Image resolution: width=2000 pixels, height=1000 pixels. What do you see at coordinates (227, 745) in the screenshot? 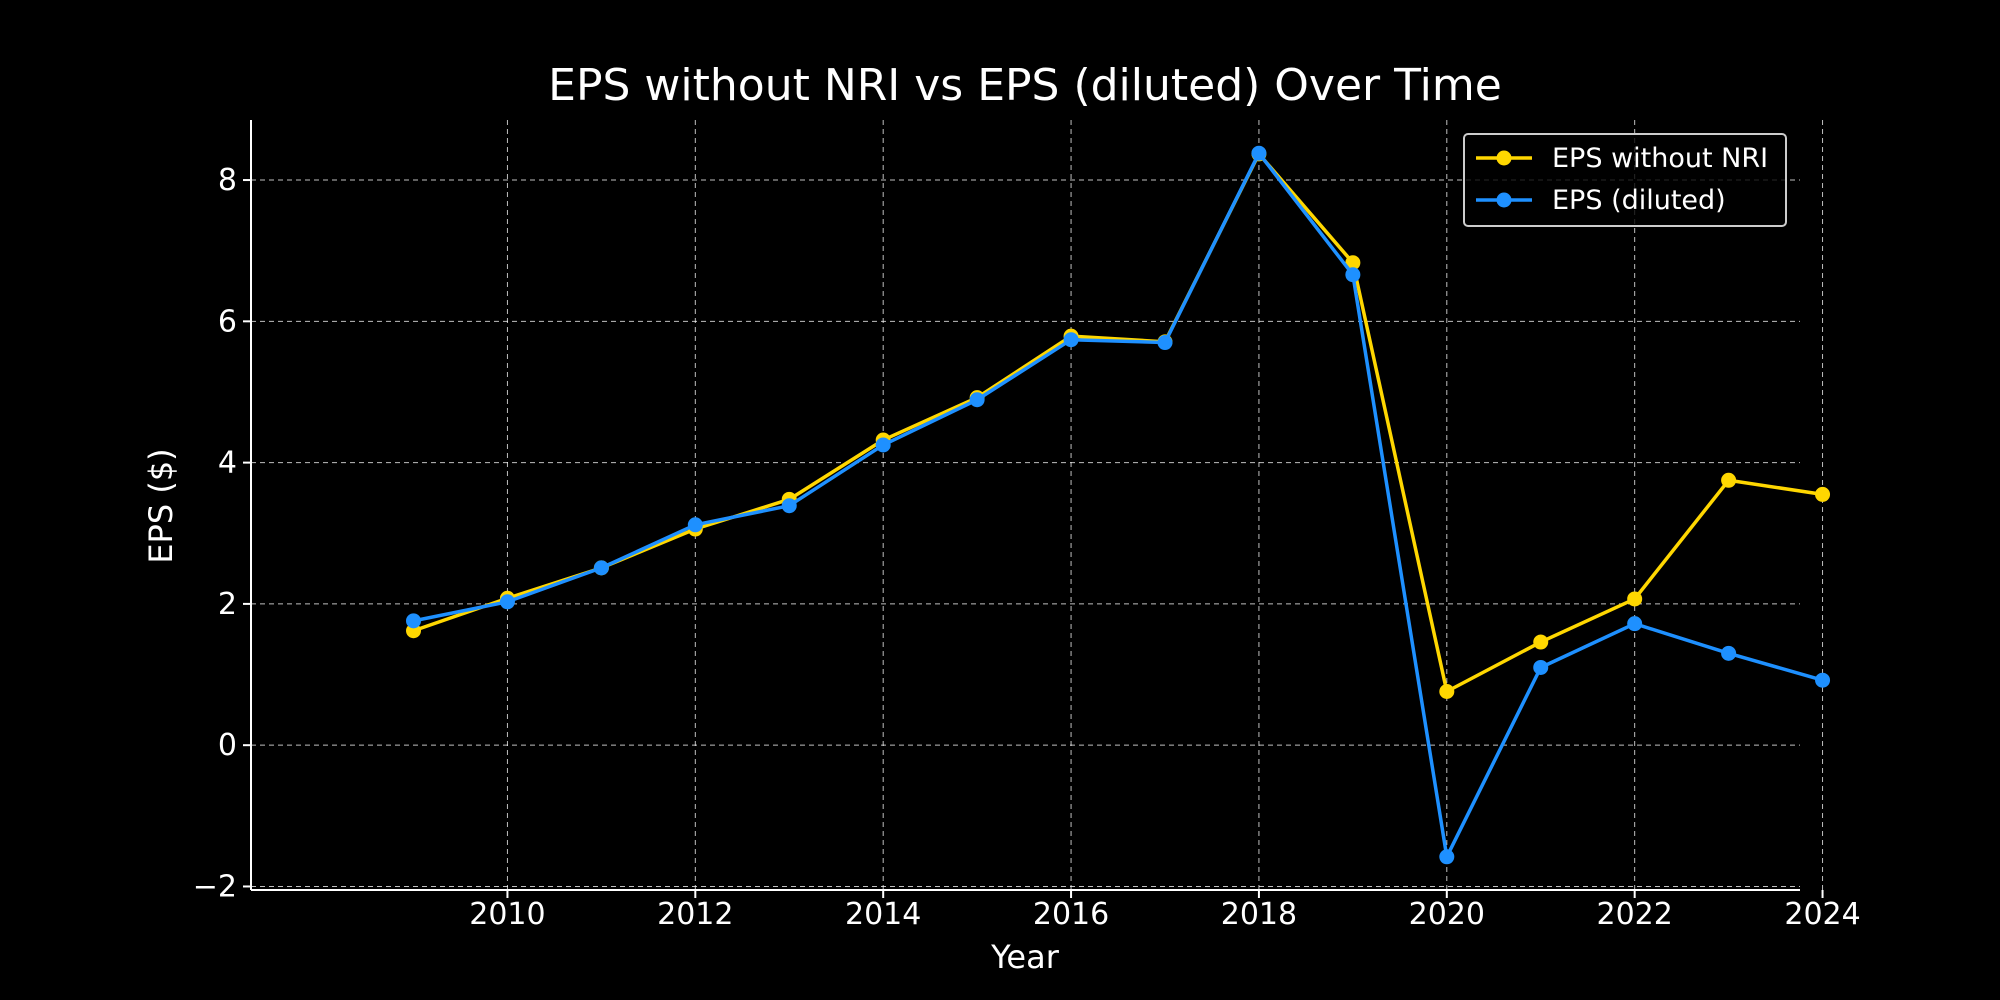
I see `y-tick-label: 0` at bounding box center [227, 745].